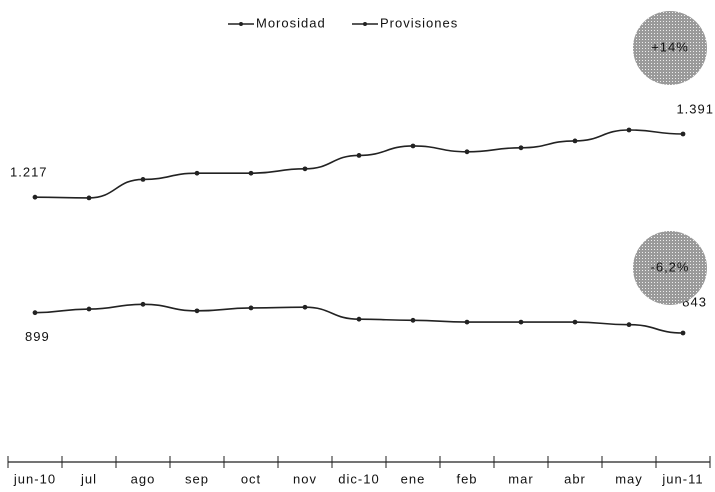 This screenshot has width=715, height=492. Describe the element at coordinates (520, 478) in the screenshot. I see `x-tick-label: mar` at that location.